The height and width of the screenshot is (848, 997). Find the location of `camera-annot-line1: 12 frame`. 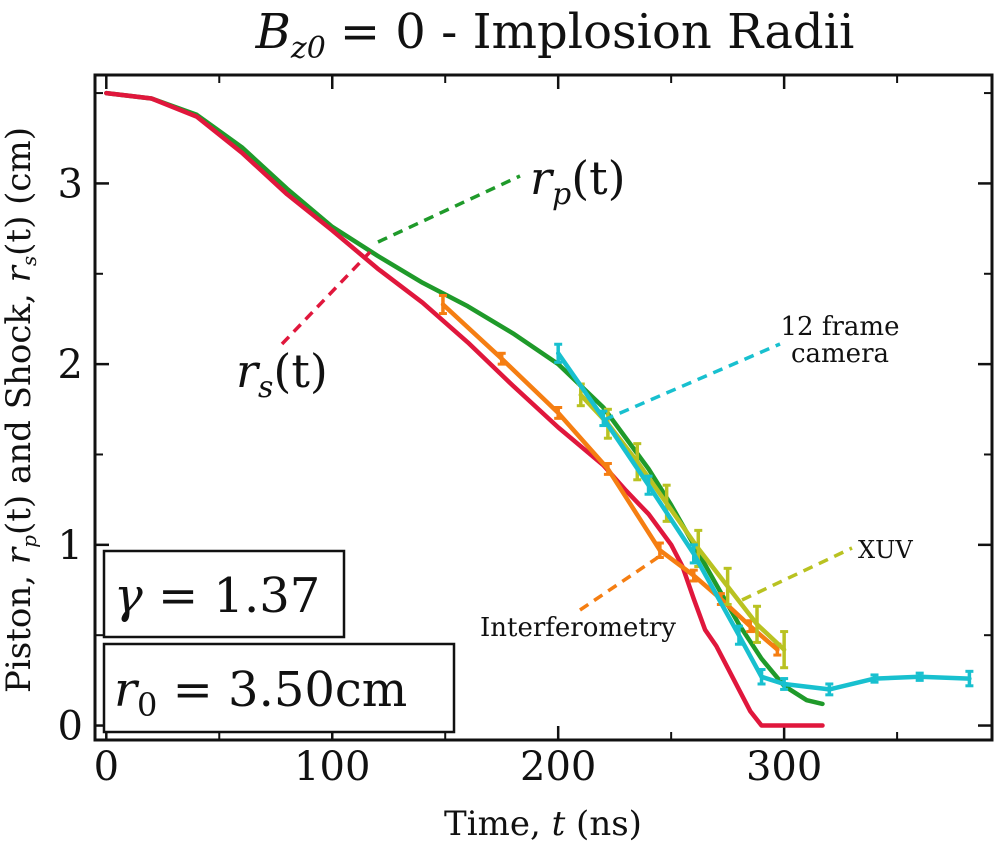

camera-annot-line1: 12 frame is located at coordinates (840, 327).